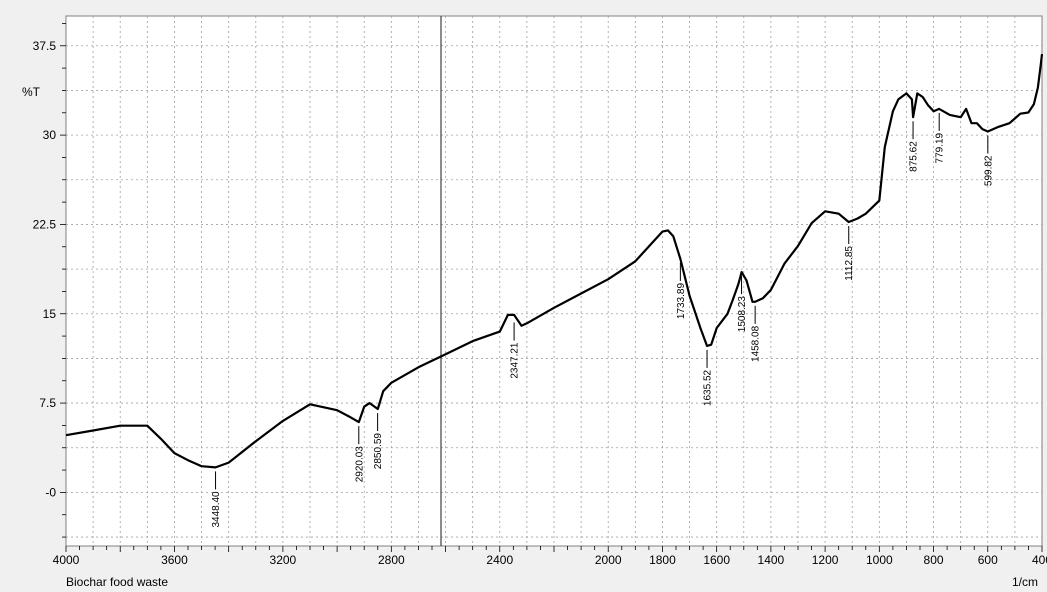 The width and height of the screenshot is (1047, 592). Describe the element at coordinates (708, 387) in the screenshot. I see `peak-label: 1635.52` at that location.